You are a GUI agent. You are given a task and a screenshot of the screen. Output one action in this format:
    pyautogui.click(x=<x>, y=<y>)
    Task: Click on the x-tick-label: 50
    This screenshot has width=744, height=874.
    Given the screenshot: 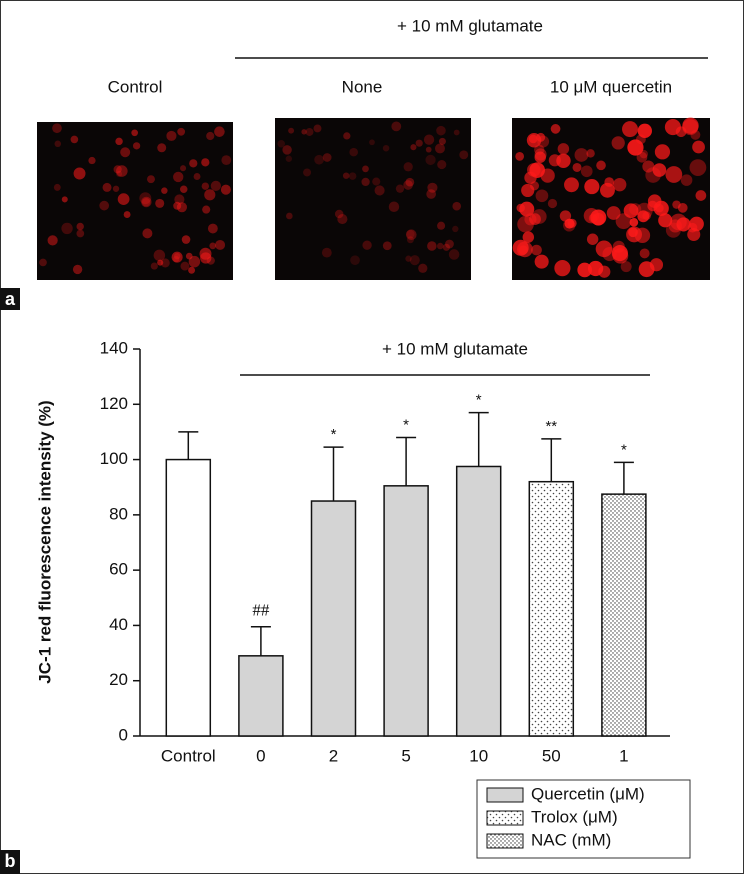 What is the action you would take?
    pyautogui.click(x=551, y=755)
    